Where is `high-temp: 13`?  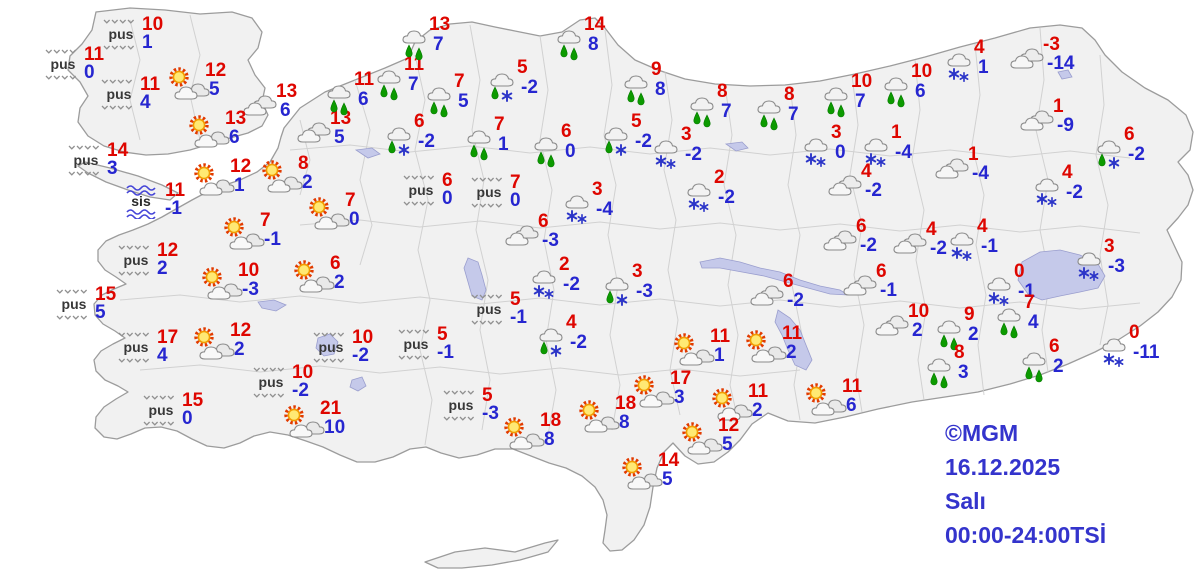
high-temp: 13 is located at coordinates (236, 118).